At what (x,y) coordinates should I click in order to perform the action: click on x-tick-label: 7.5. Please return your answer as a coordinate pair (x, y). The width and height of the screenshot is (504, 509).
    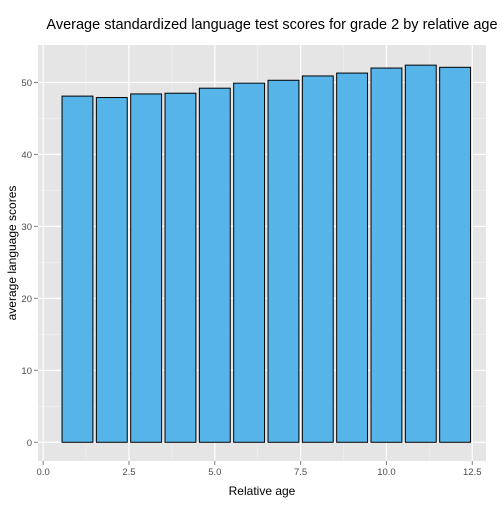
    Looking at the image, I should click on (300, 472).